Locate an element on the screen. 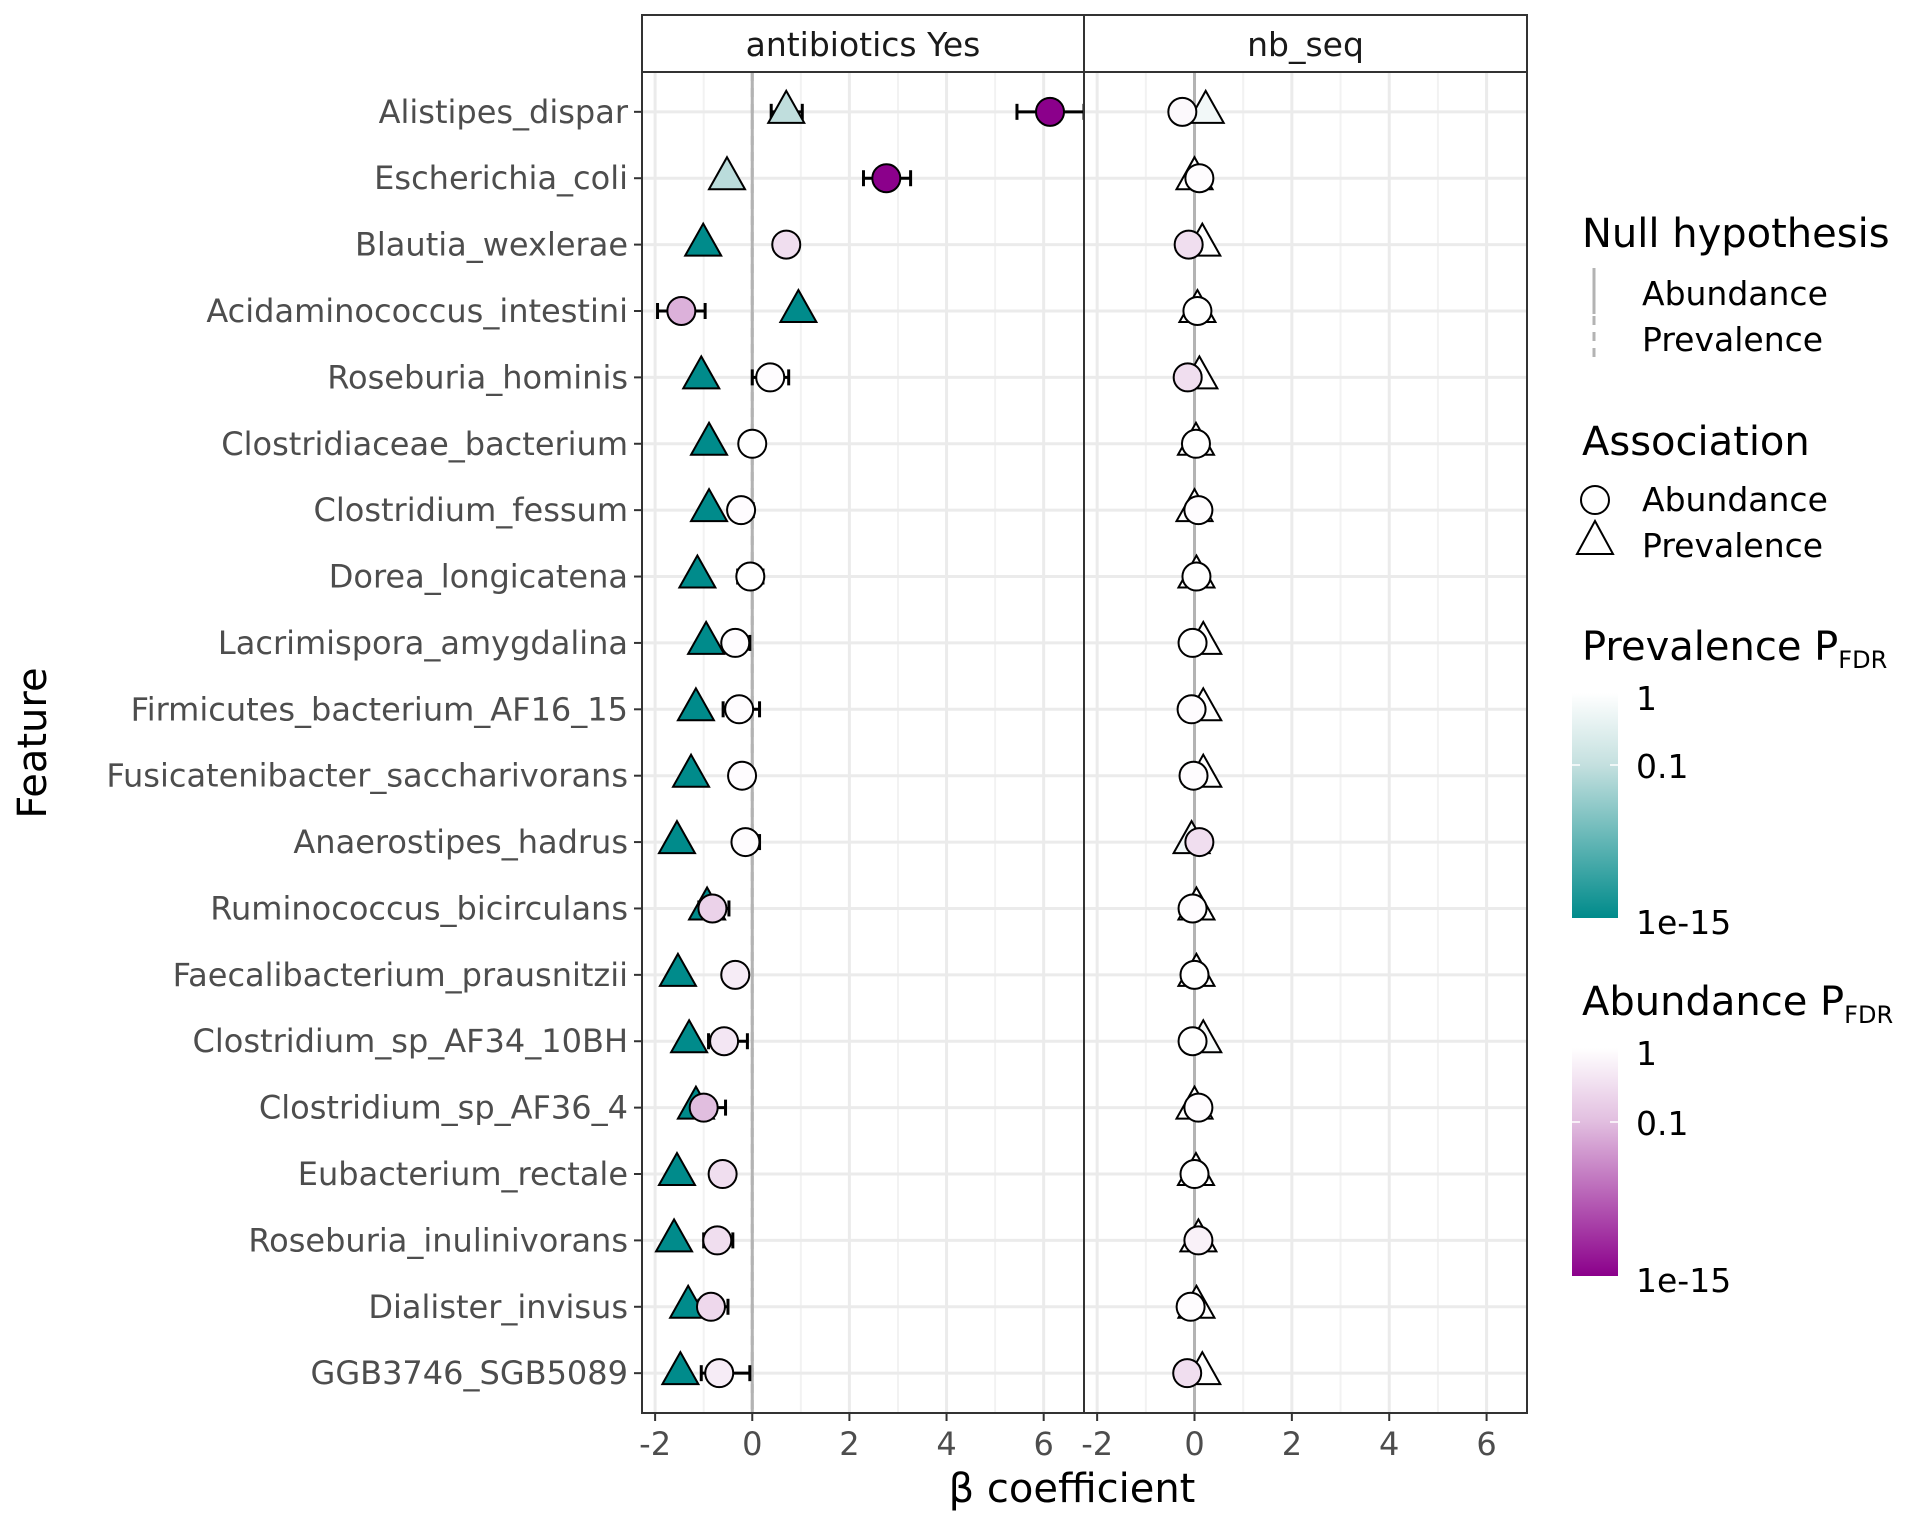  x-axis-title: β coefficient is located at coordinates (1072, 1489).